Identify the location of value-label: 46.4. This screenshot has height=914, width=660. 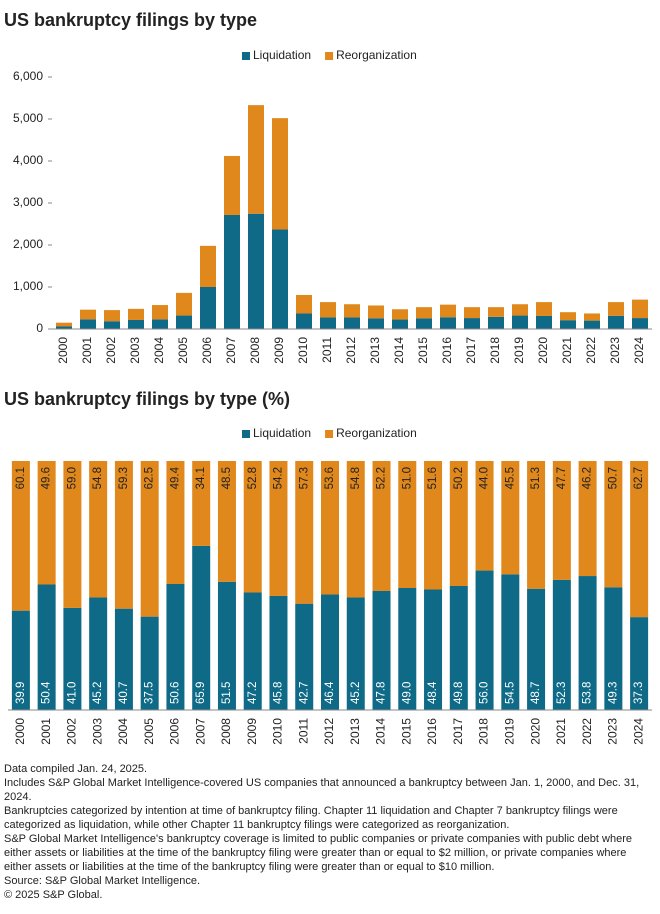
(330, 692).